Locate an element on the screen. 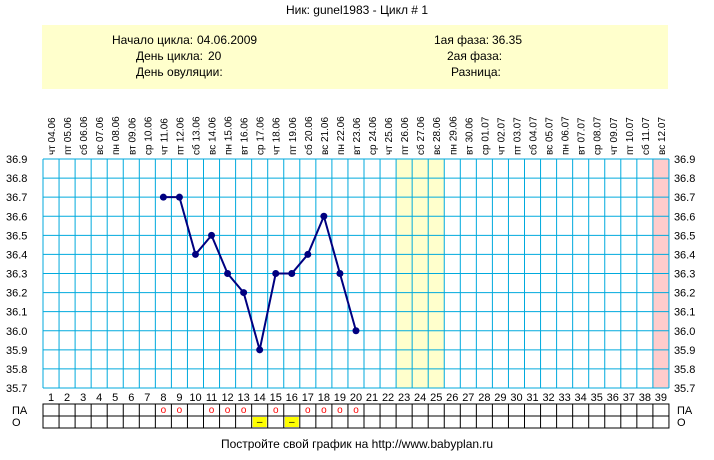  y-tick-label-right: 36.1 is located at coordinates (684, 313).